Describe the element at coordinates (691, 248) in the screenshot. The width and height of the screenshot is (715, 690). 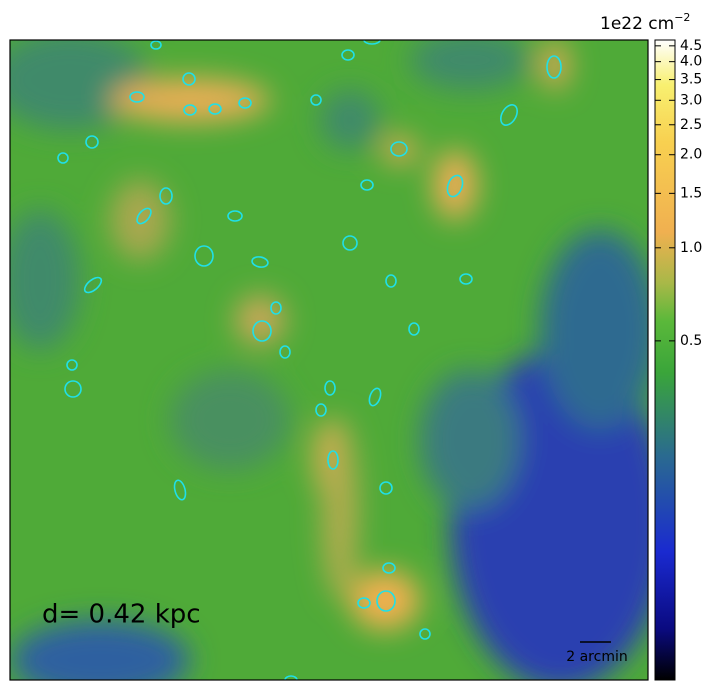
I see `colorbar-tick-label: 1.0` at that location.